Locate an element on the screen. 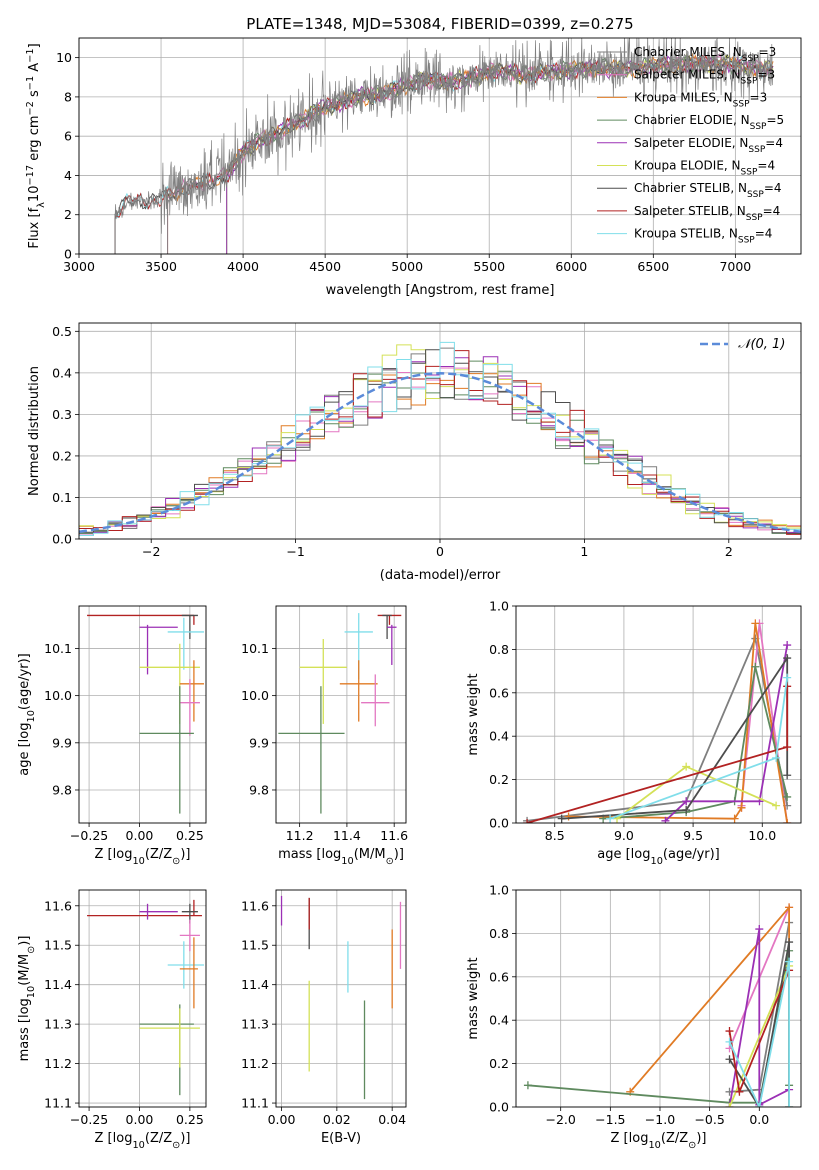 The width and height of the screenshot is (819, 1170). y-tick-label: 11.2 is located at coordinates (58, 1063).